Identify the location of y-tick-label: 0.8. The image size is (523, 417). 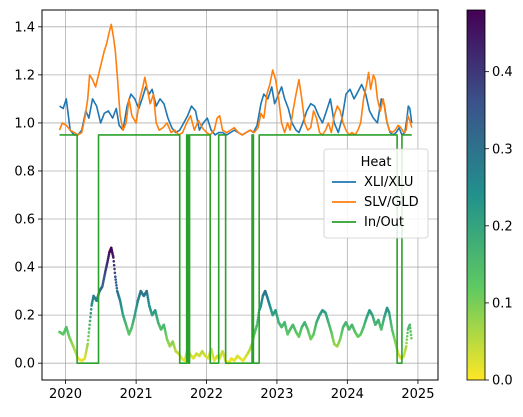
(24, 171).